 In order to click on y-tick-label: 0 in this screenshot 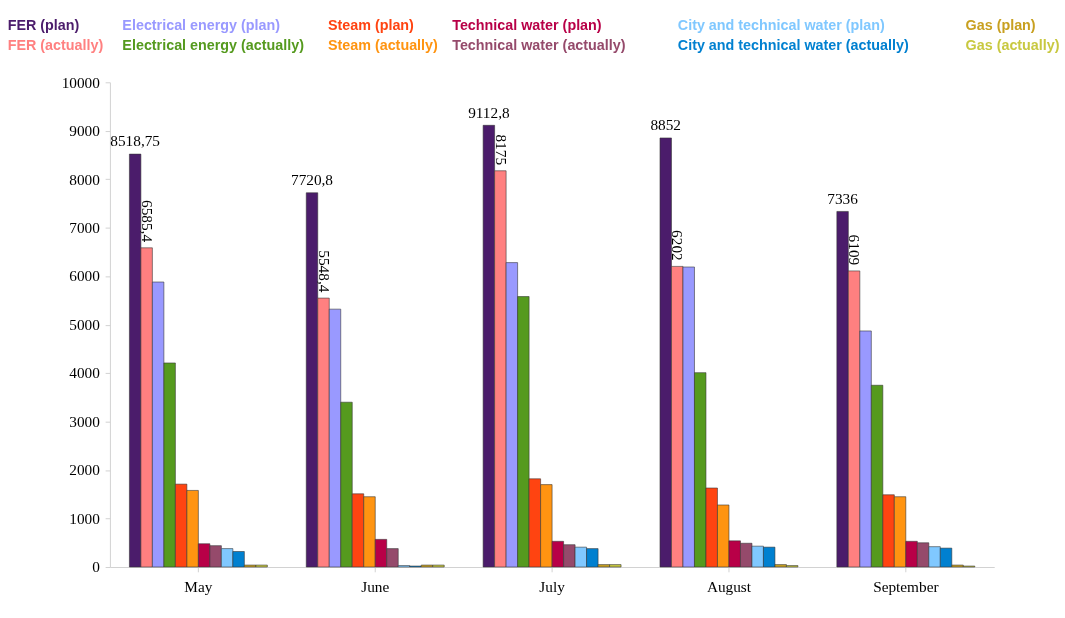, I will do `click(96, 567)`.